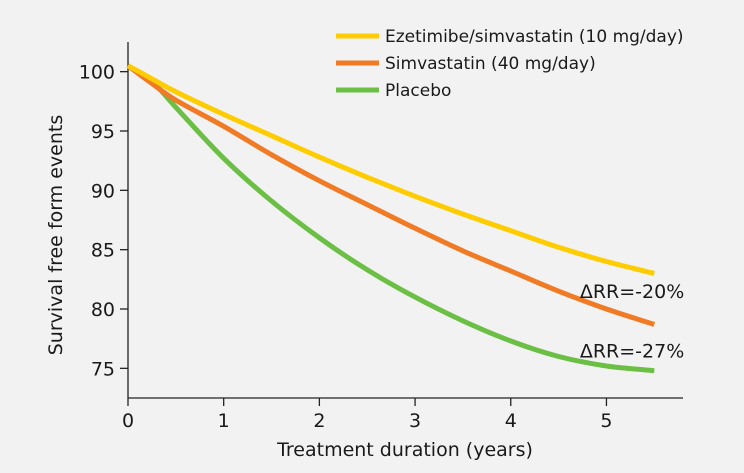  I want to click on x-tick-label: 0, so click(128, 421).